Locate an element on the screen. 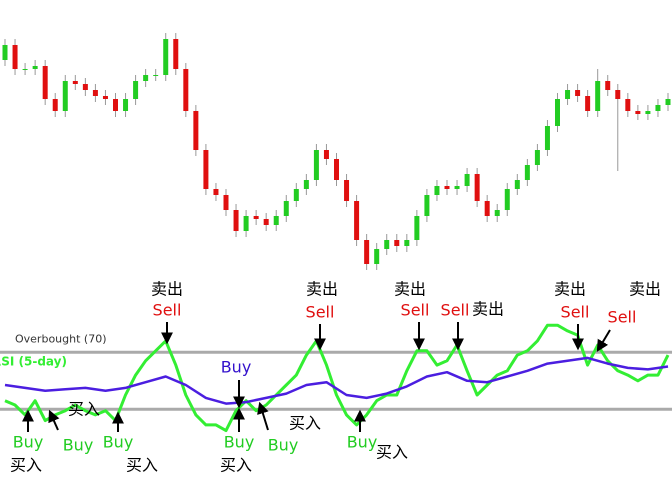 The height and width of the screenshot is (500, 672). level-label: Overbought (70) is located at coordinates (61, 338).